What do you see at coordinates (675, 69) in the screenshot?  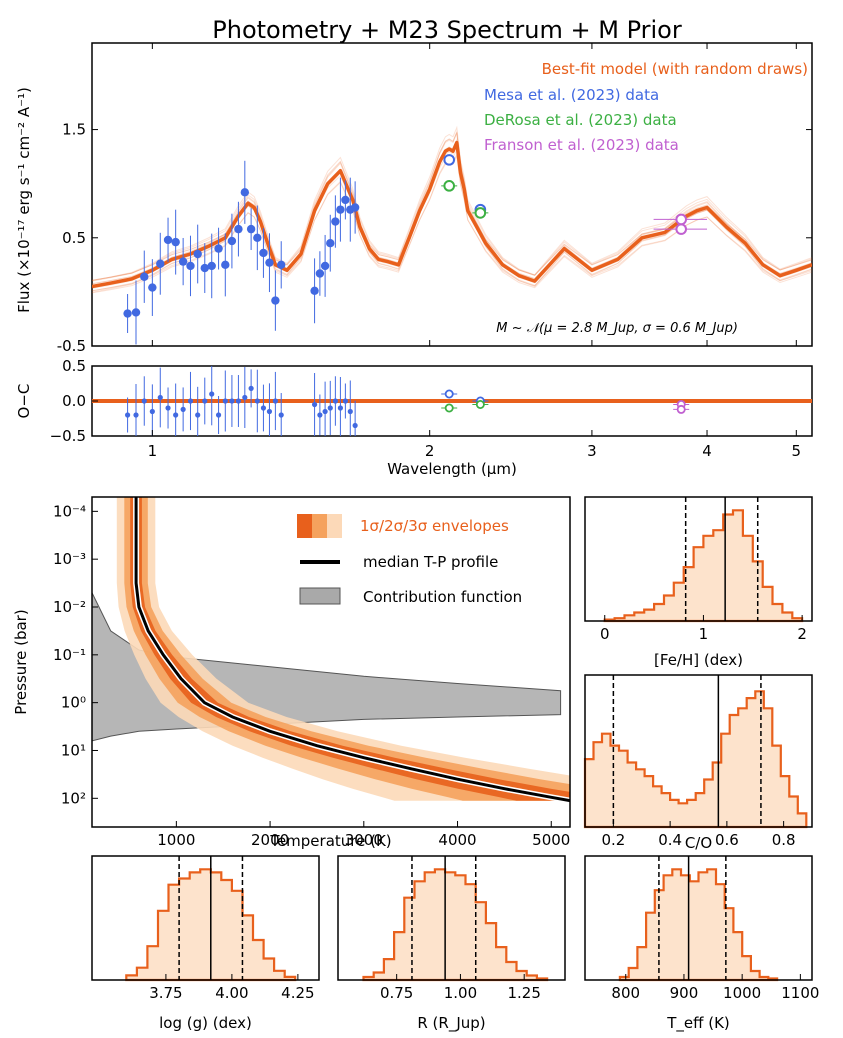 I see `legend-best-fit: Best-fit model (with random draws)` at bounding box center [675, 69].